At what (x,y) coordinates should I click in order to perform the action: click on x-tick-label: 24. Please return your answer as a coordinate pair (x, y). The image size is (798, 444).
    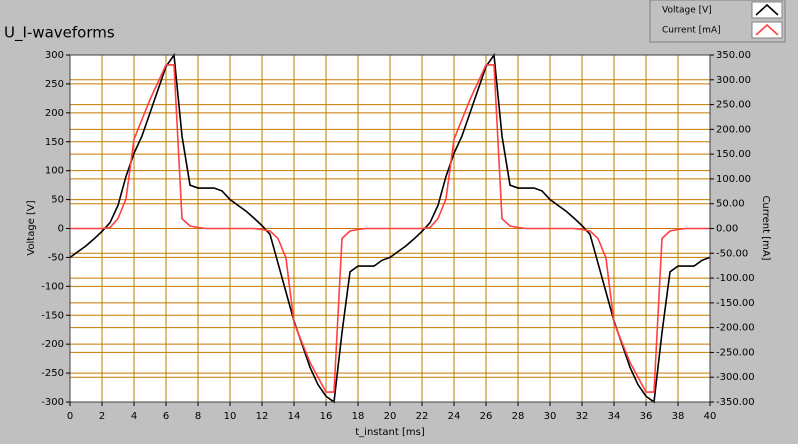
    Looking at the image, I should click on (454, 416).